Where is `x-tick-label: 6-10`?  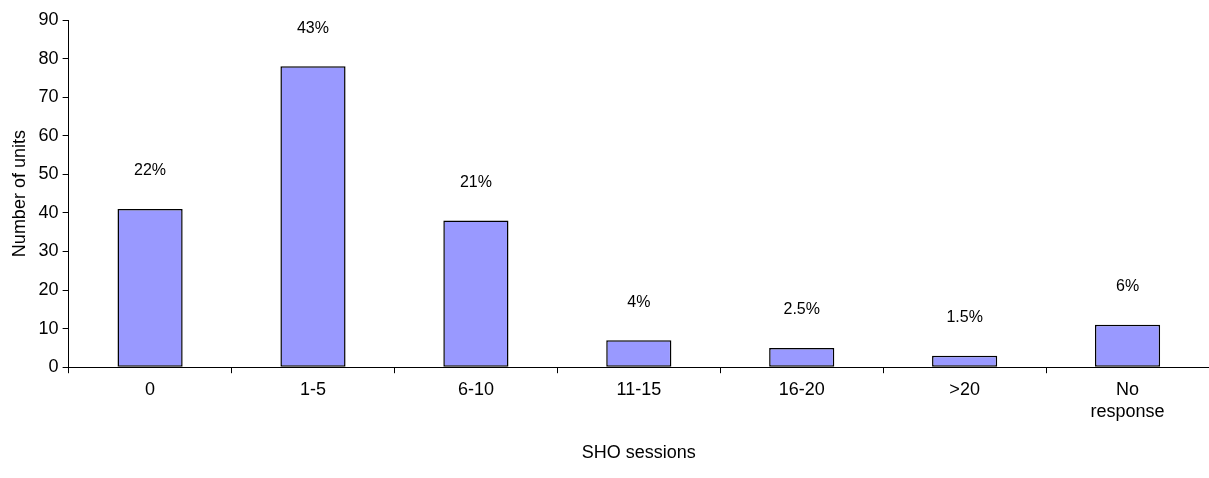 x-tick-label: 6-10 is located at coordinates (475, 388).